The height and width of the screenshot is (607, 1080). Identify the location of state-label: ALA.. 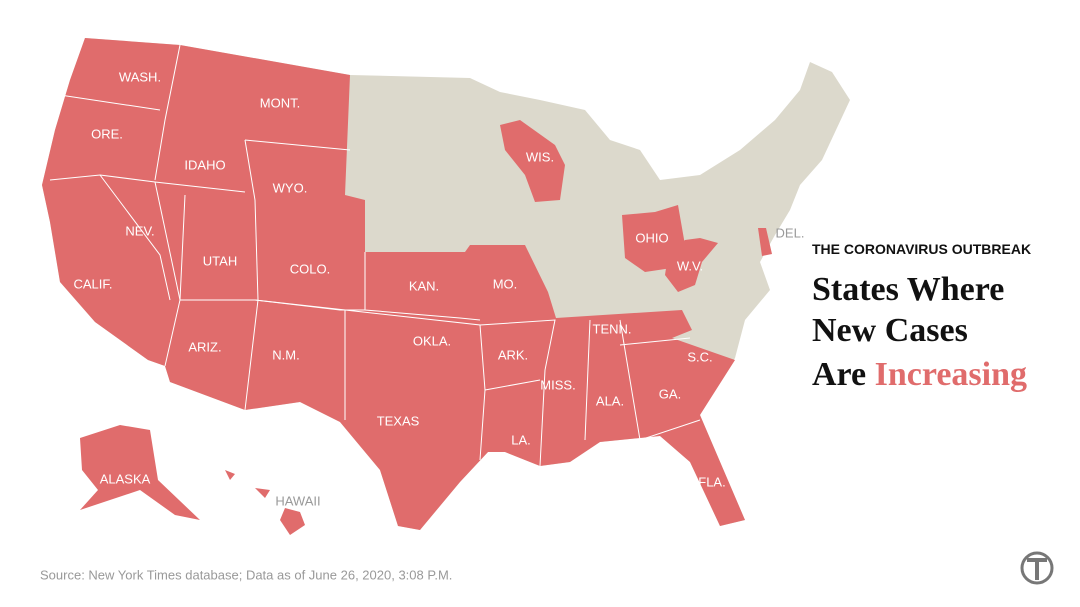
(610, 400).